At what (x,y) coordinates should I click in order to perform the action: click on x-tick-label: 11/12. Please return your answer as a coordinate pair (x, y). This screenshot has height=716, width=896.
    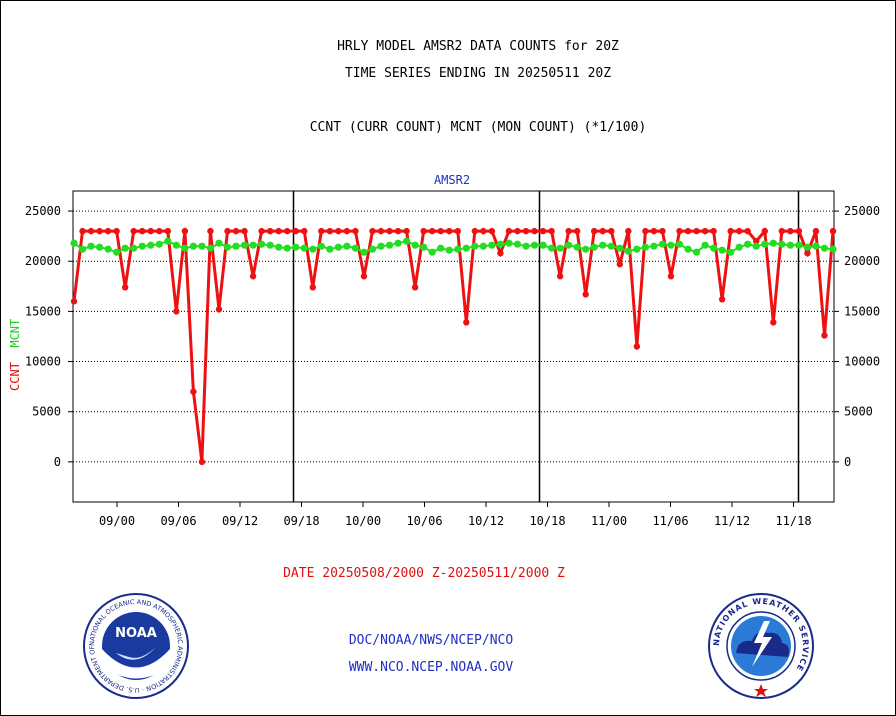
    Looking at the image, I should click on (732, 521).